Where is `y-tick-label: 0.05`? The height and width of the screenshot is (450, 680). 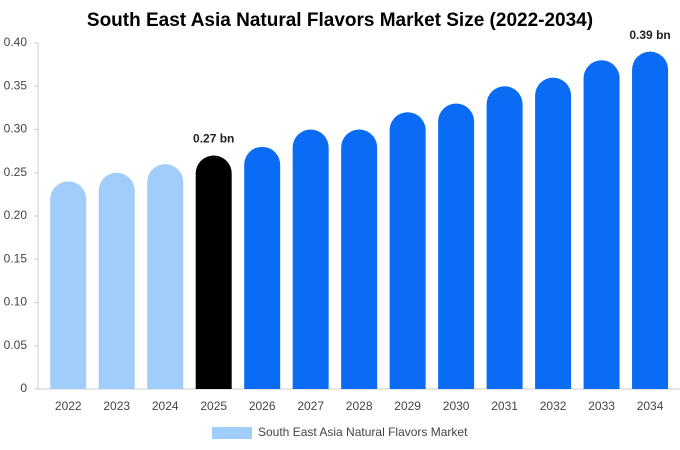
y-tick-label: 0.05 is located at coordinates (16, 345).